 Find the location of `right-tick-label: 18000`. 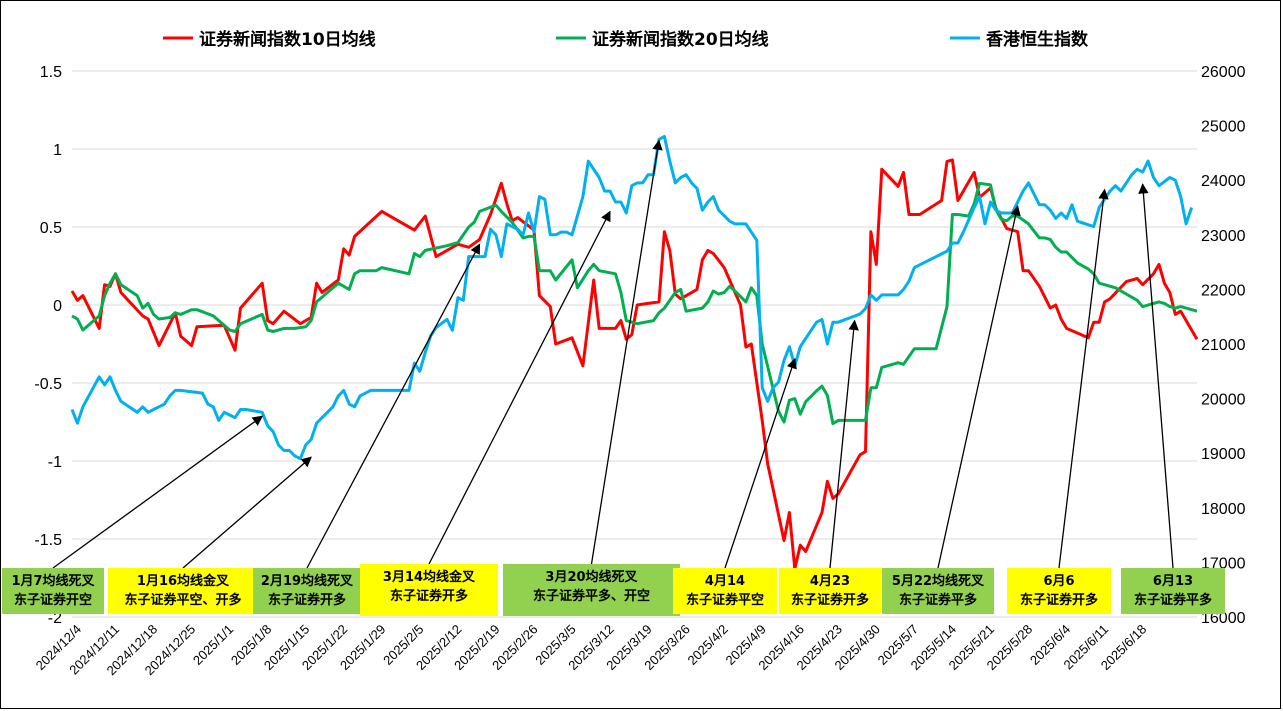

right-tick-label: 18000 is located at coordinates (1223, 509).